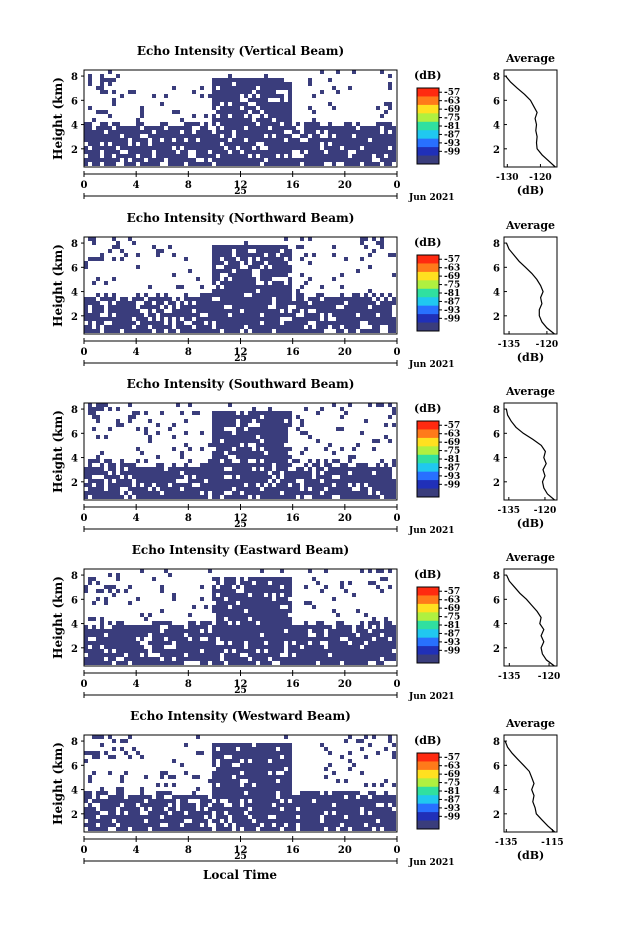 Image resolution: width=617 pixels, height=934 pixels. What do you see at coordinates (496, 600) in the screenshot?
I see `profile-y-tick-label: 6` at bounding box center [496, 600].